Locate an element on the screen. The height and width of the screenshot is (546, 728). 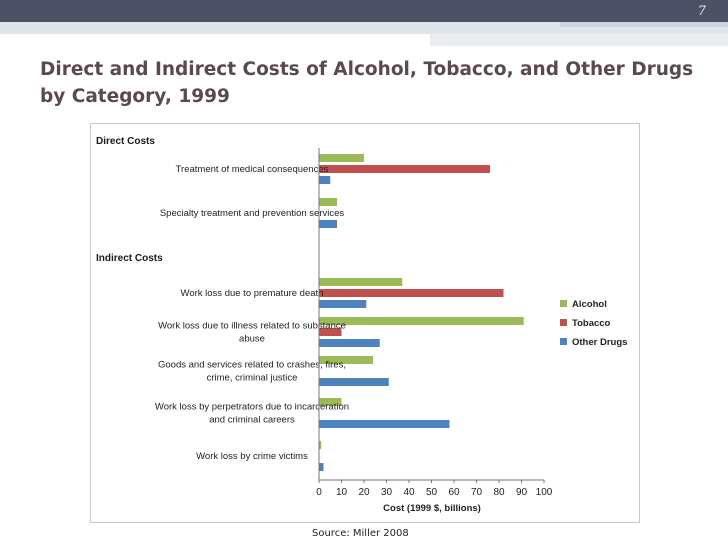
x-tick-label: 0 is located at coordinates (319, 492).